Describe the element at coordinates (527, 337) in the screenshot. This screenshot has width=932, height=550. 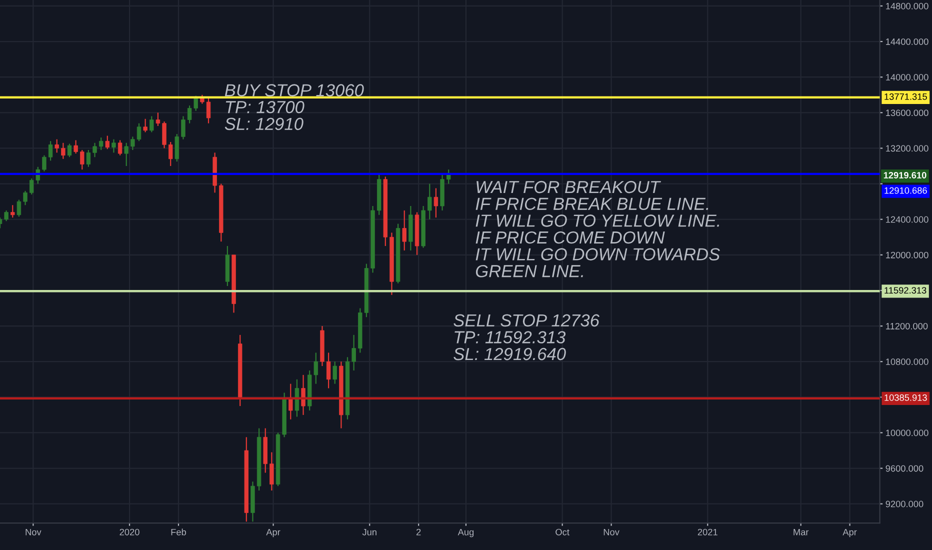
I see `annotation: SELL STOP 12736 TP: 11592.313 SL: 12919.640` at that location.